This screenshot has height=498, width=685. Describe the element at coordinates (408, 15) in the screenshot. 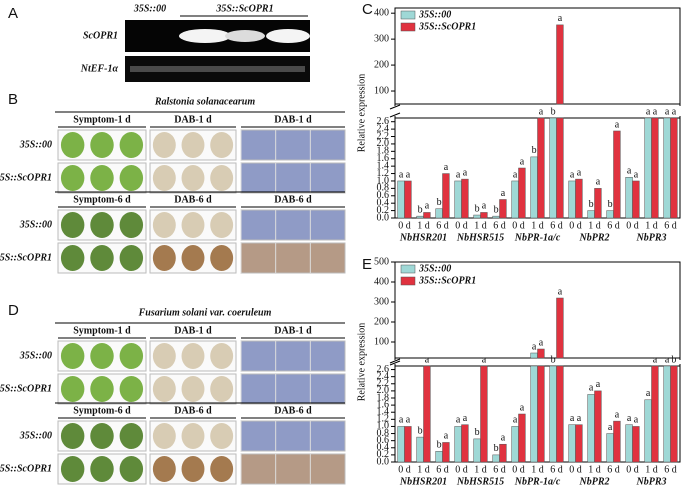

I see `legend-swatch` at that location.